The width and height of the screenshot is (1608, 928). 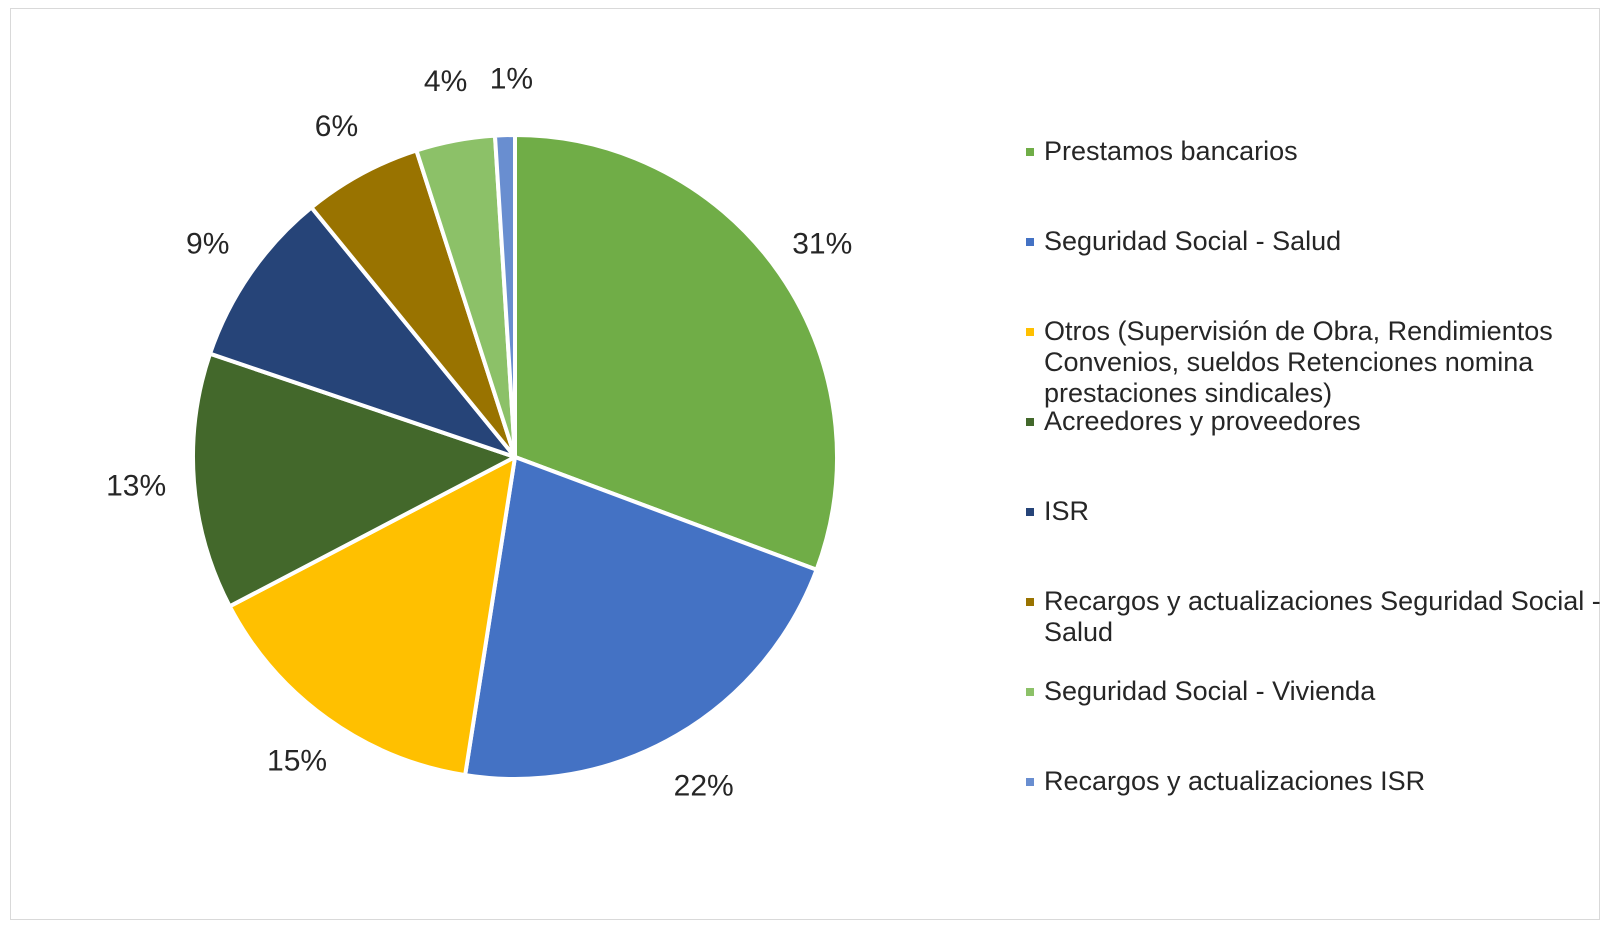 What do you see at coordinates (207, 243) in the screenshot?
I see `slice-label-5: 9%` at bounding box center [207, 243].